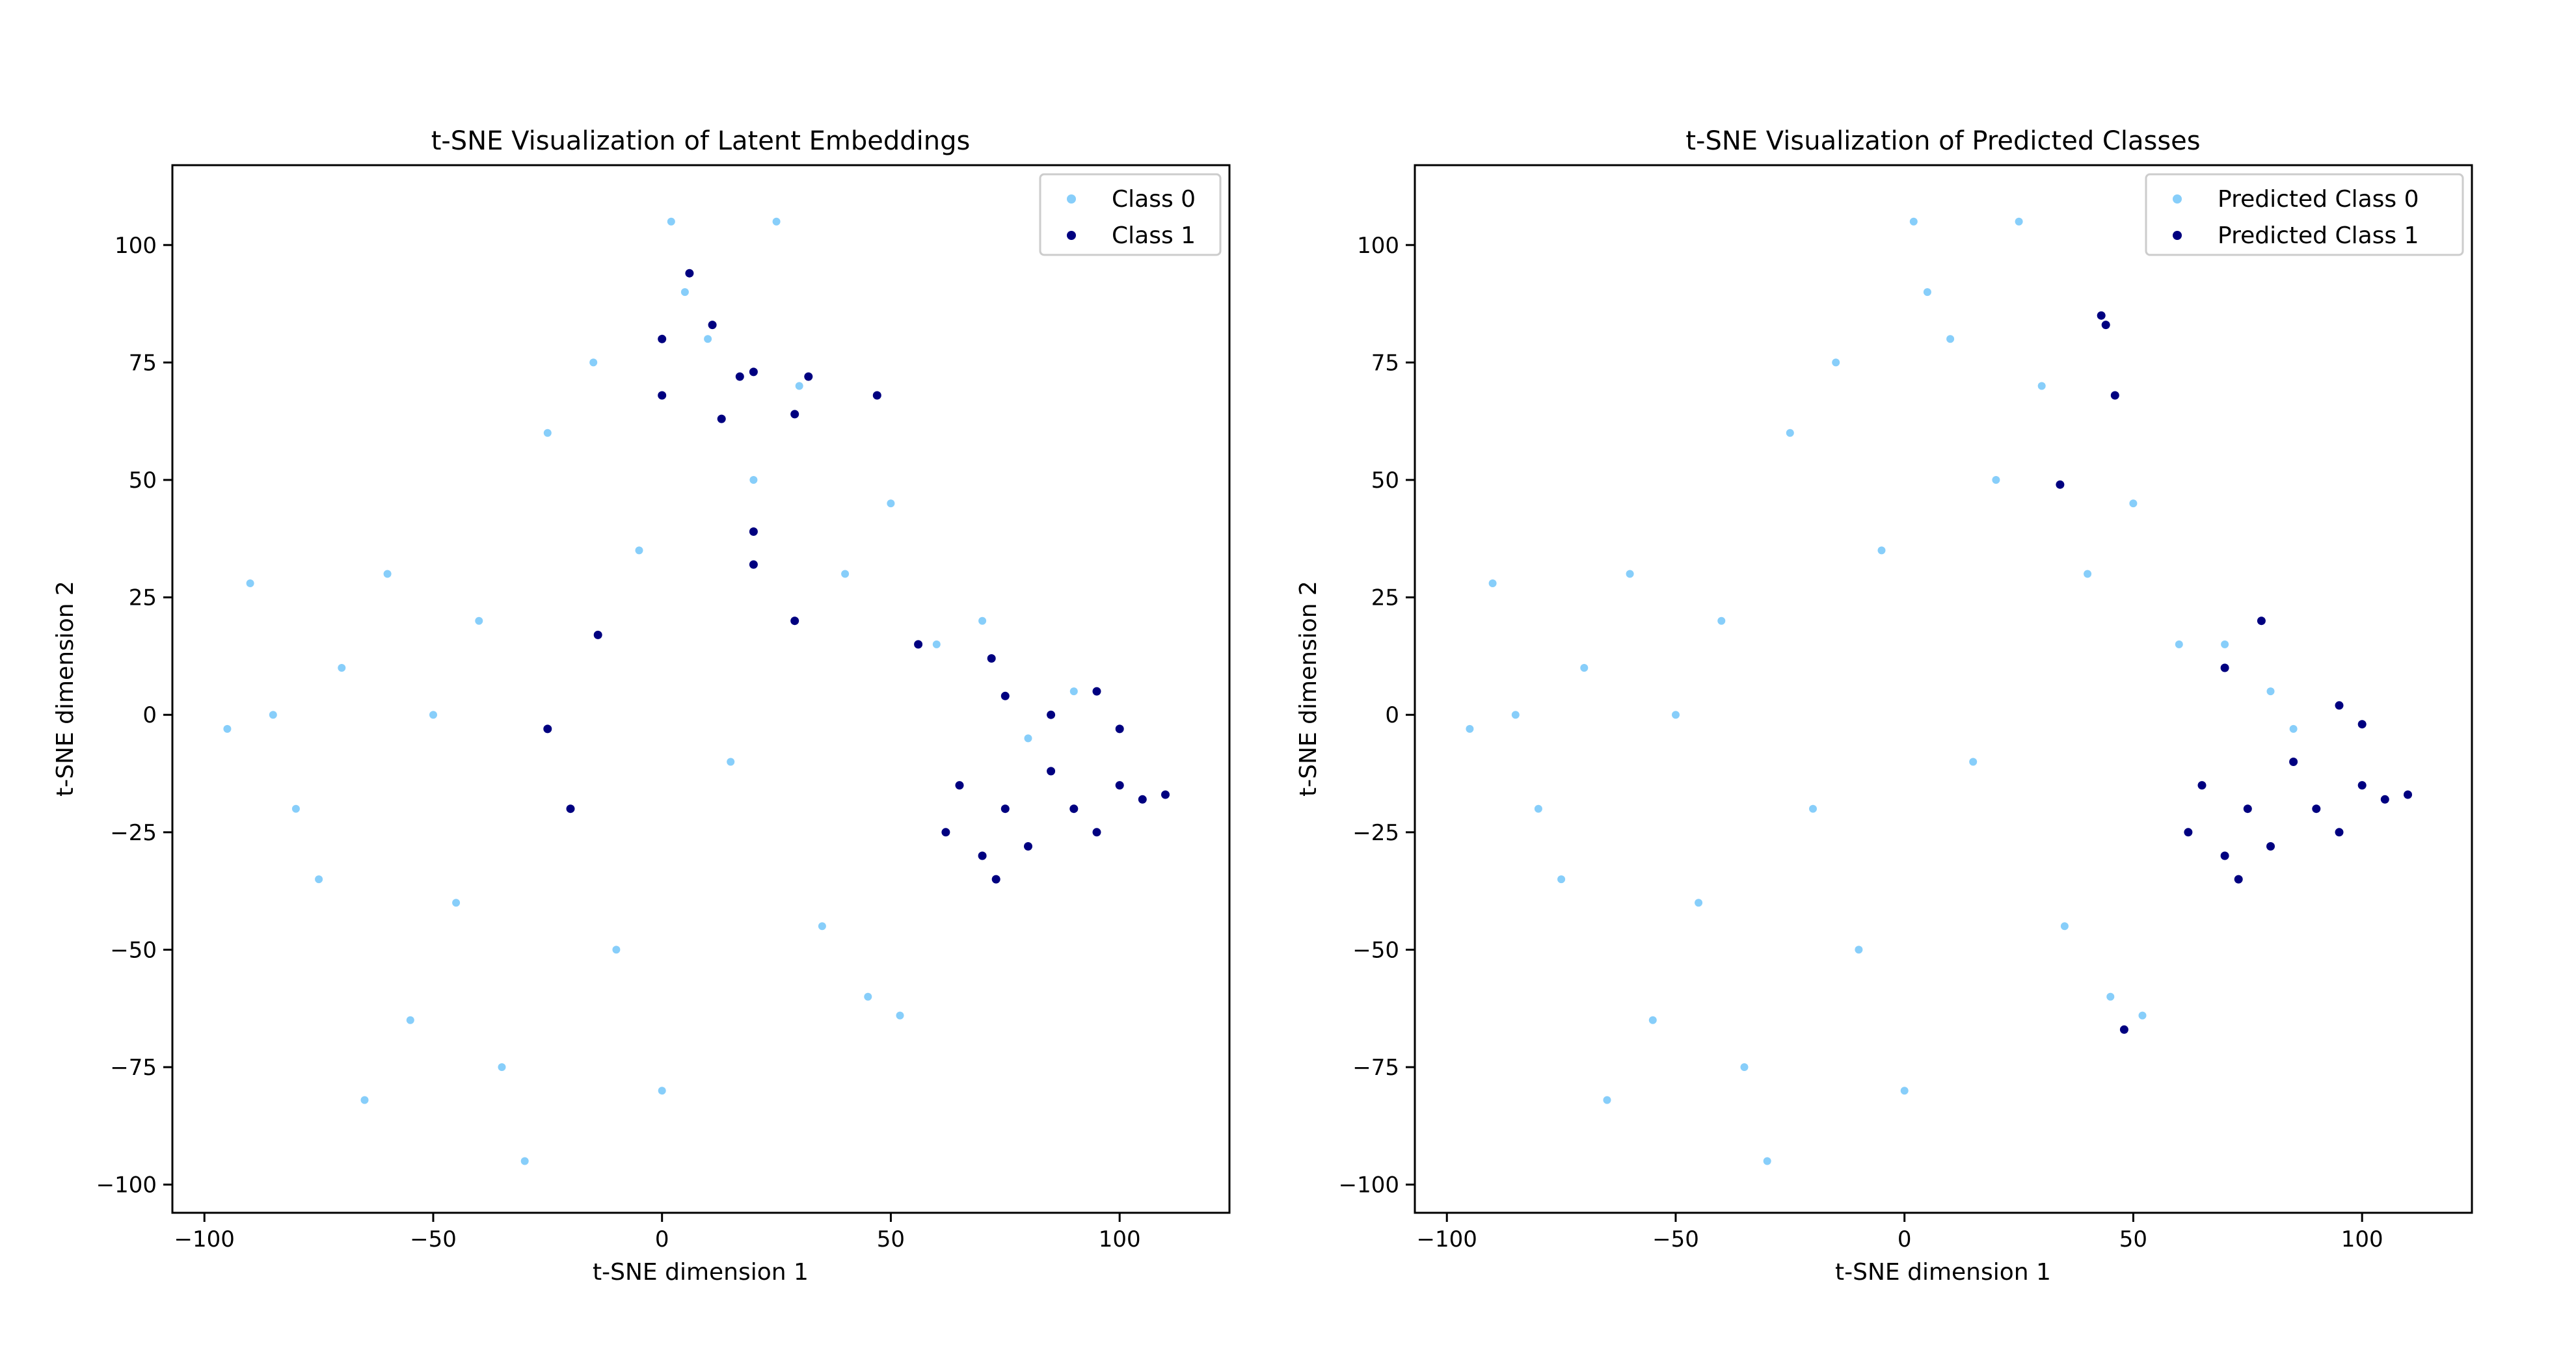 The height and width of the screenshot is (1350, 2576). I want to click on chart-title: t-SNE Visualization of Predicted Classes, so click(1942, 141).